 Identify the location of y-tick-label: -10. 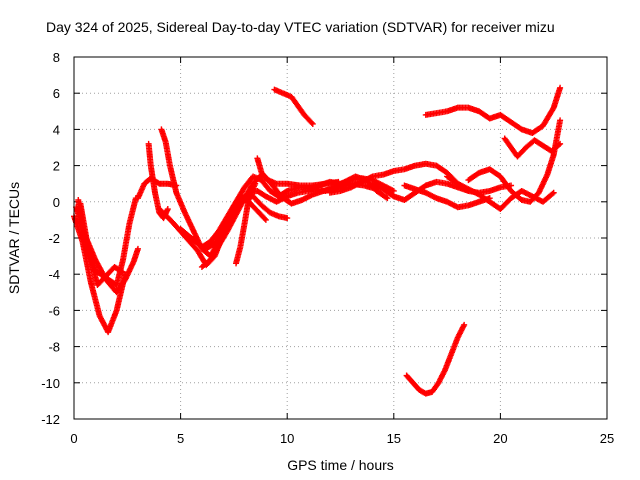
(50, 383).